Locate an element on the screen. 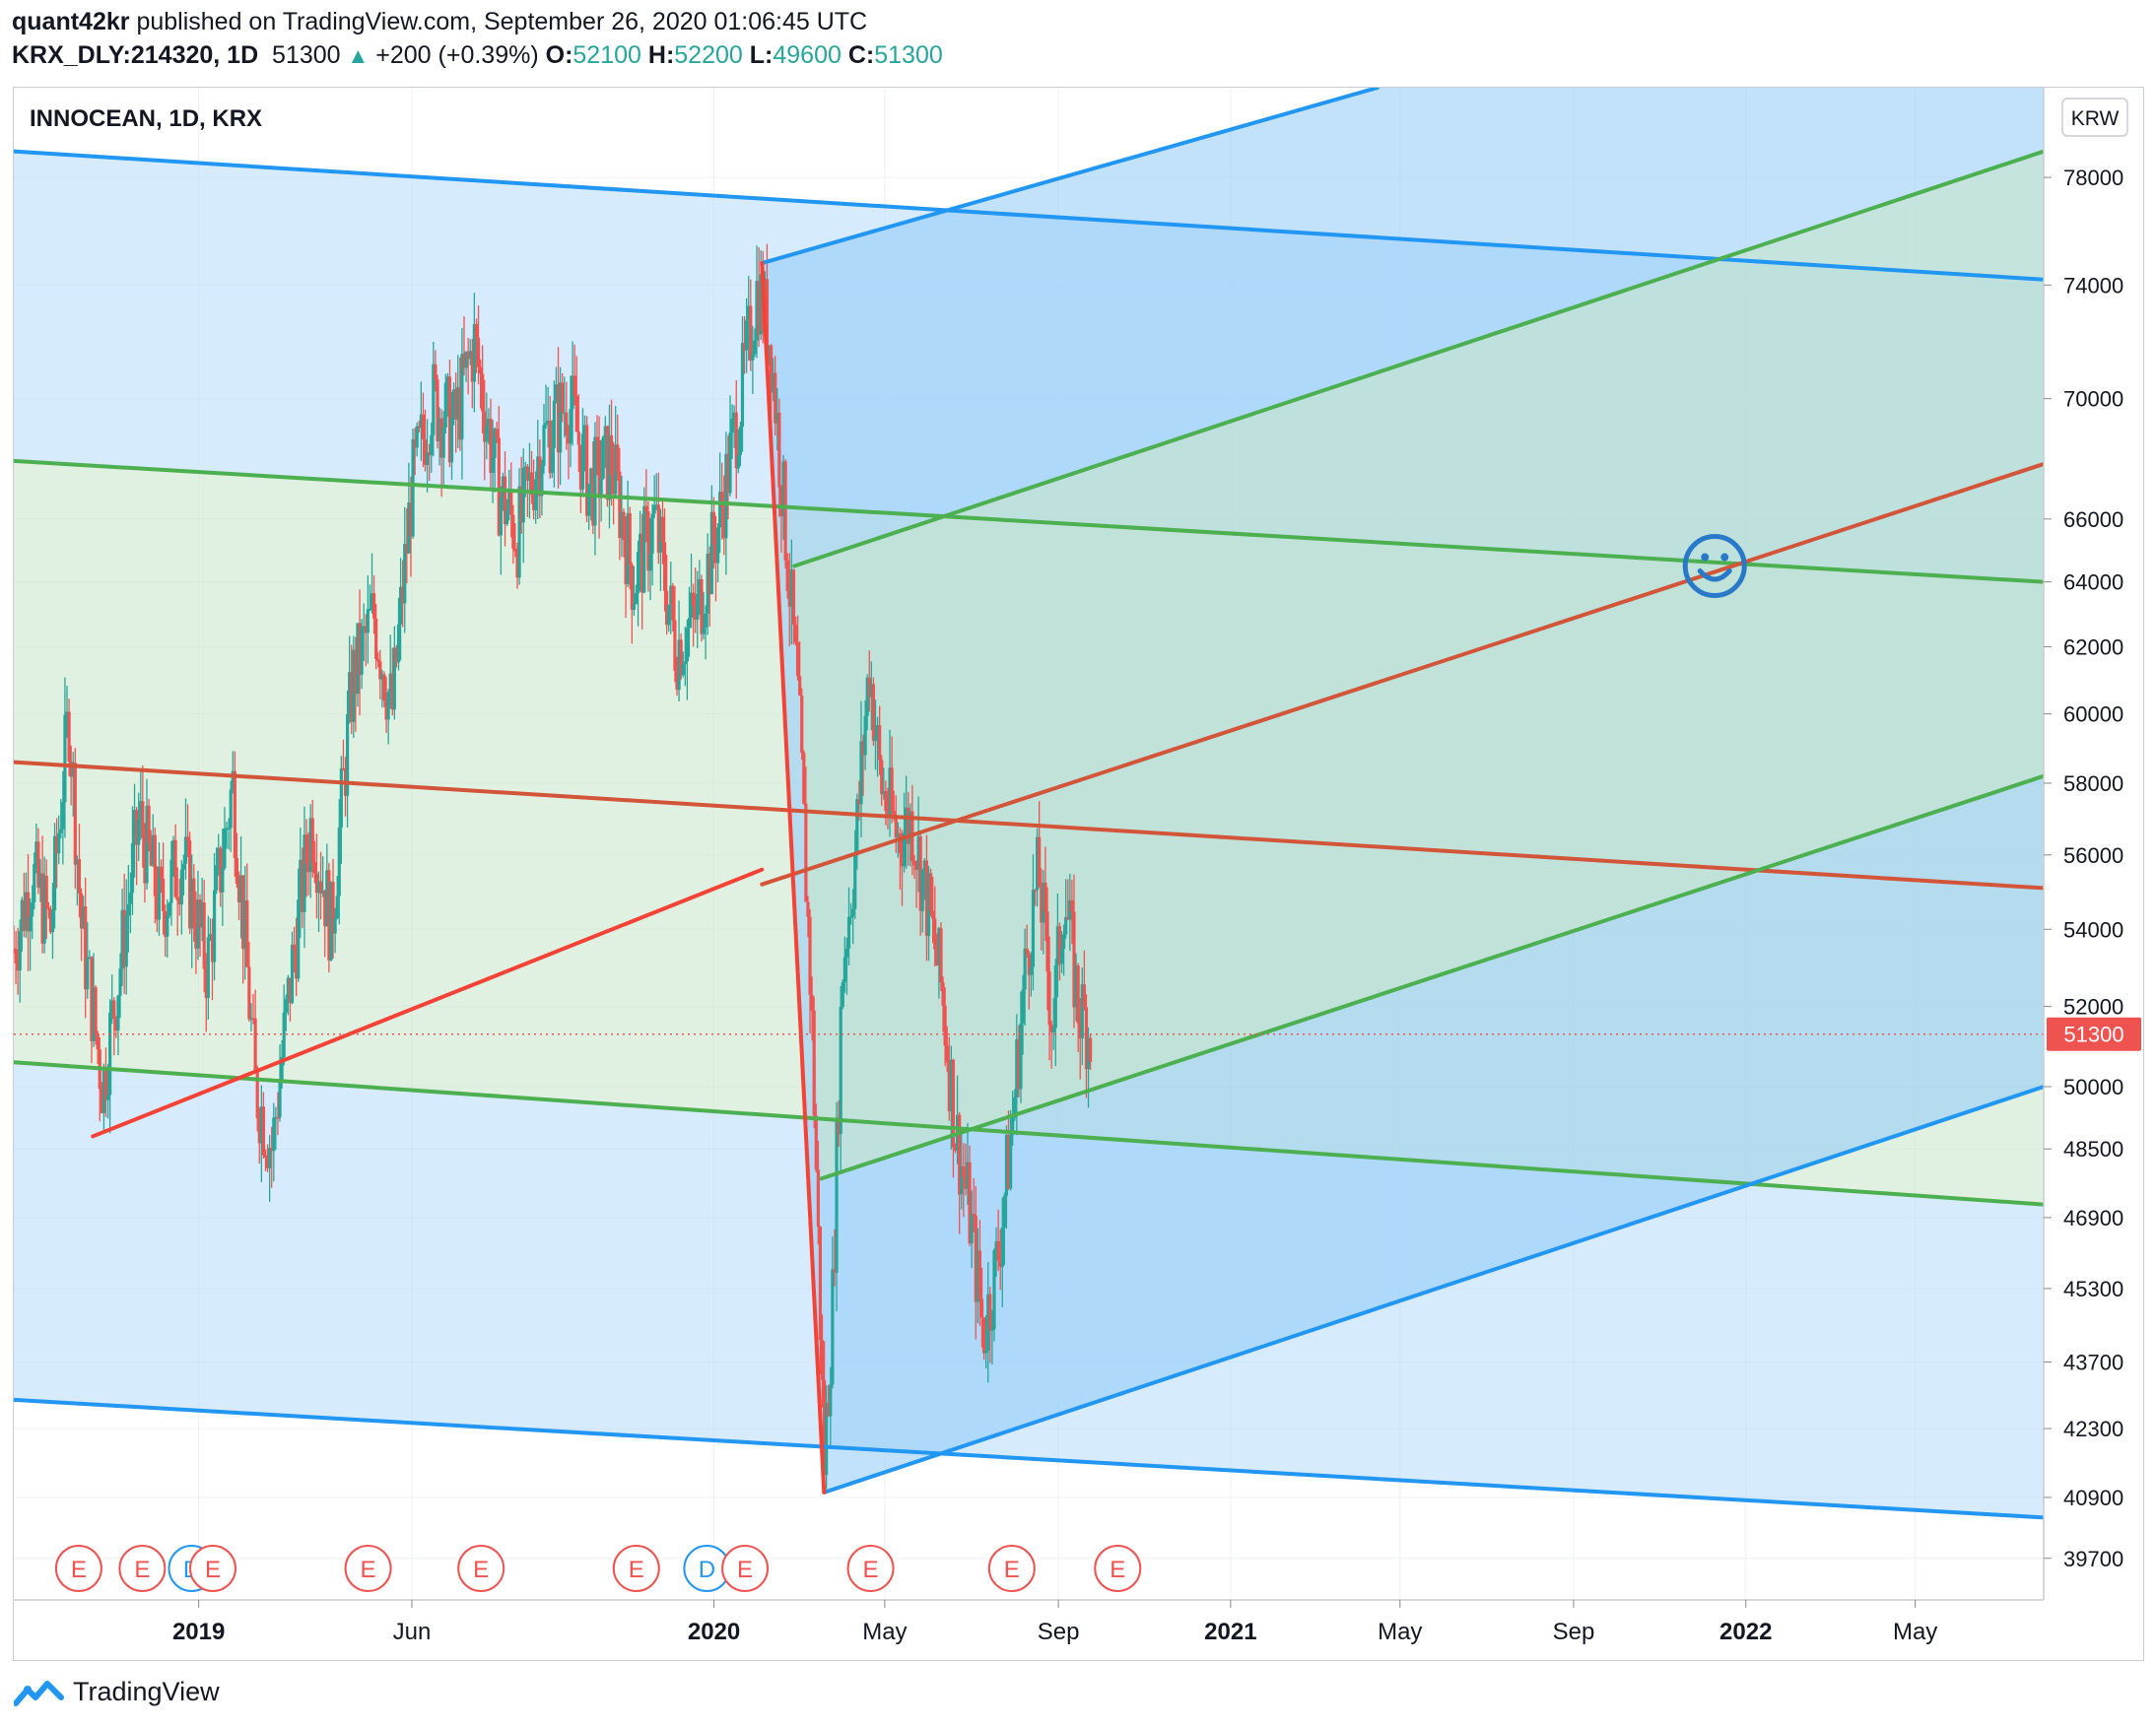 This screenshot has height=1728, width=2156. price-tick-label: 56000 is located at coordinates (2093, 856).